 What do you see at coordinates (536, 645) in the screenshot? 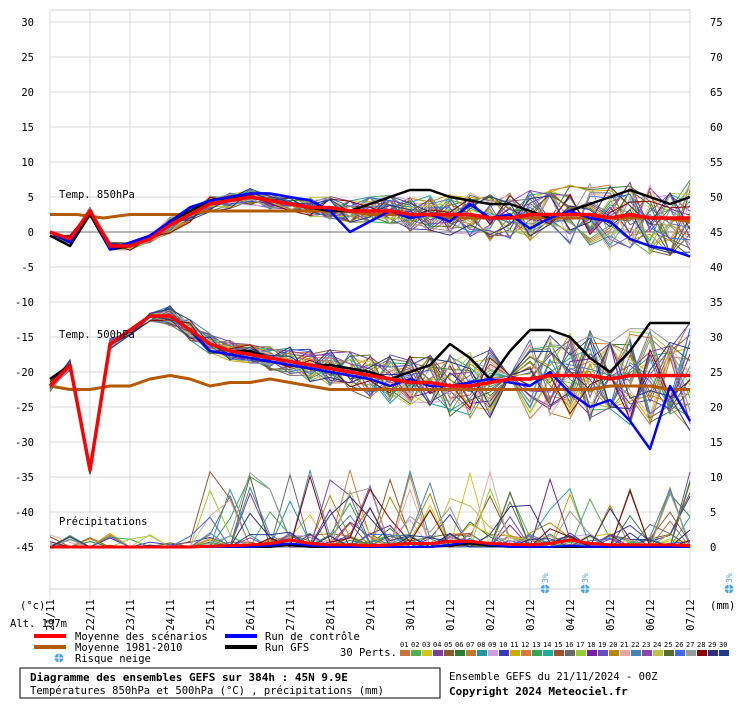
I see `pert-number: 13` at bounding box center [536, 645].